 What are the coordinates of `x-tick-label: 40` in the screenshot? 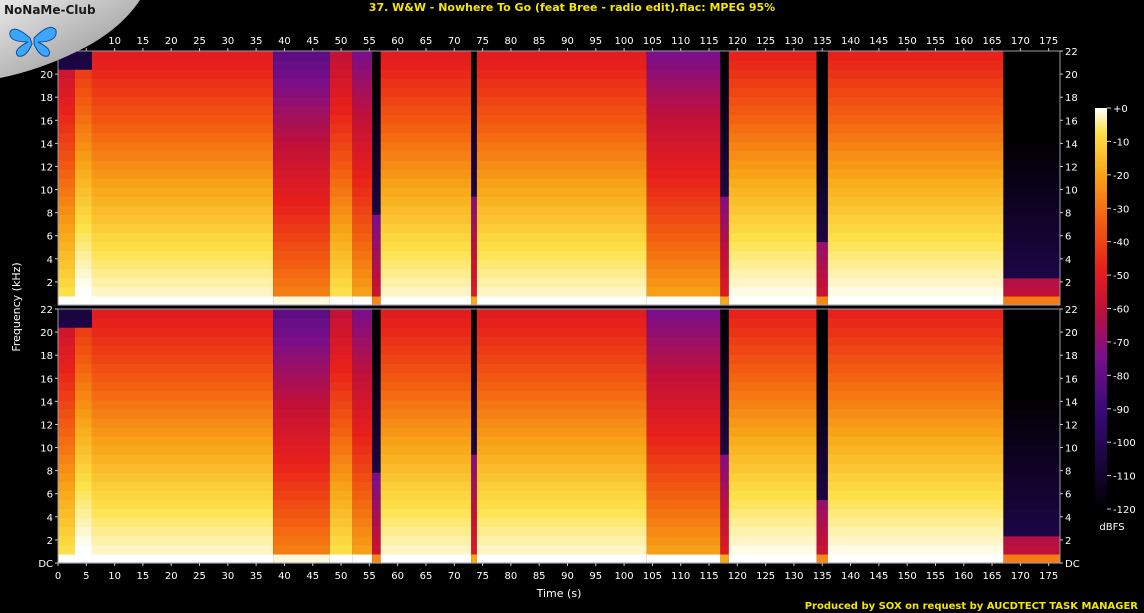 It's located at (284, 576).